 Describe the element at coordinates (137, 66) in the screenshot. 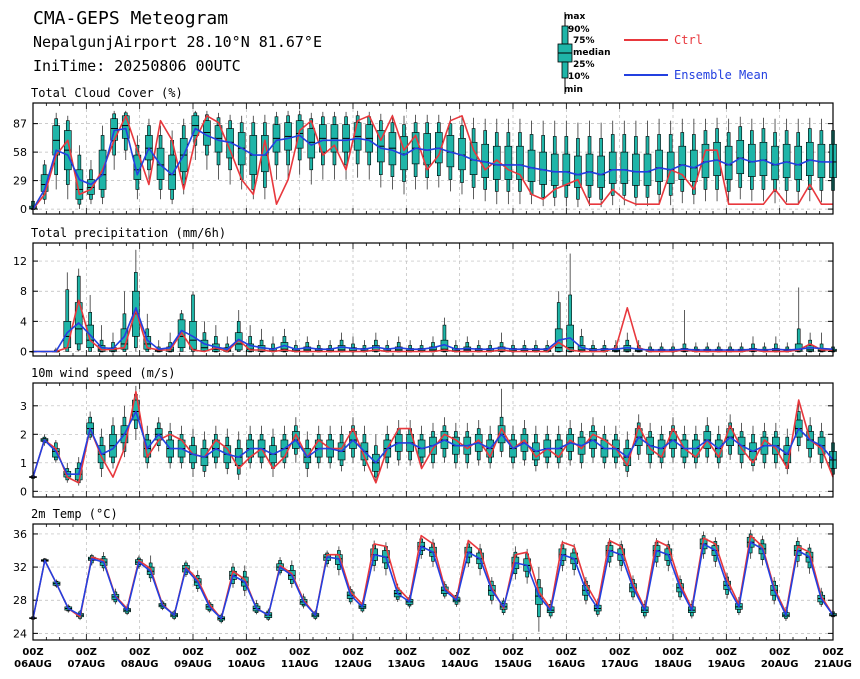

I see `init-time: IniTime: 20250806 00UTC` at that location.